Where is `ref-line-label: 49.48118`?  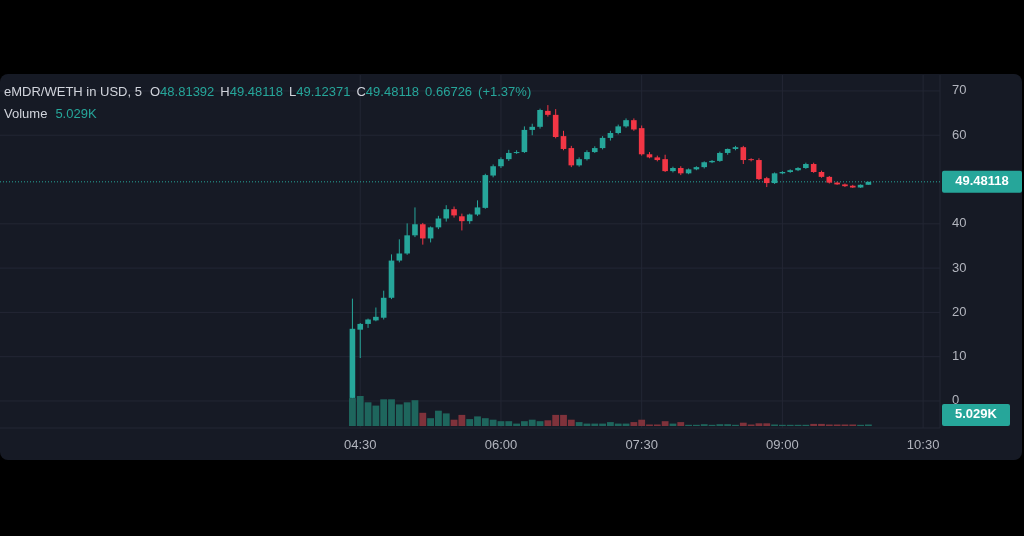 ref-line-label: 49.48118 is located at coordinates (982, 181).